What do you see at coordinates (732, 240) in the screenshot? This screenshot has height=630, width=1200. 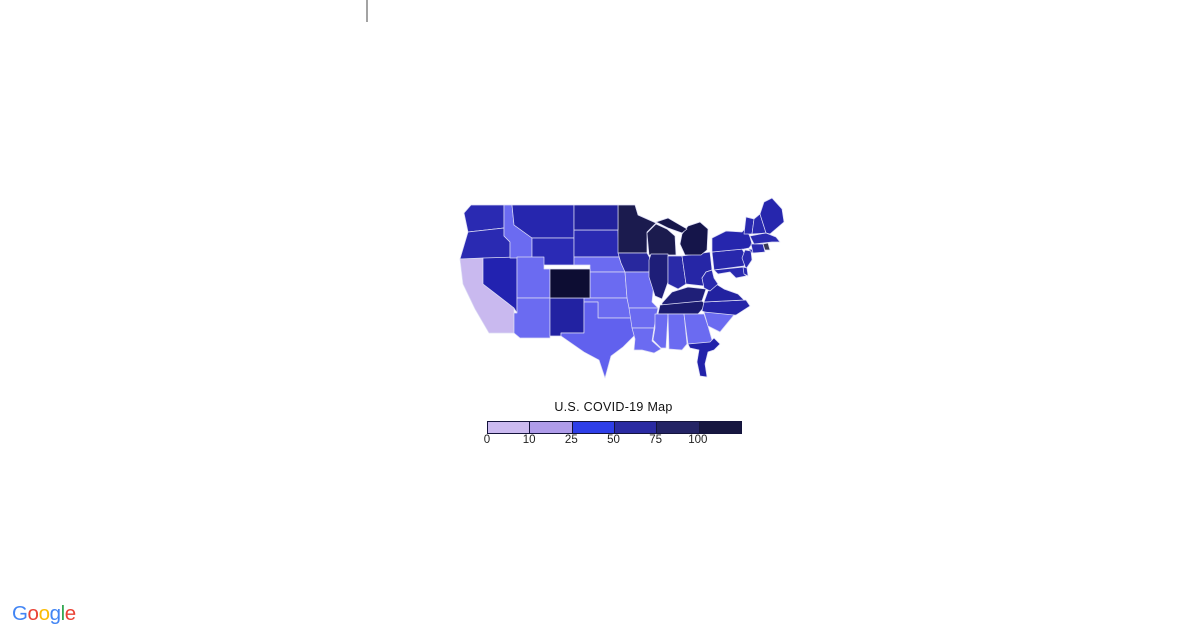 I see `state-new-york` at bounding box center [732, 240].